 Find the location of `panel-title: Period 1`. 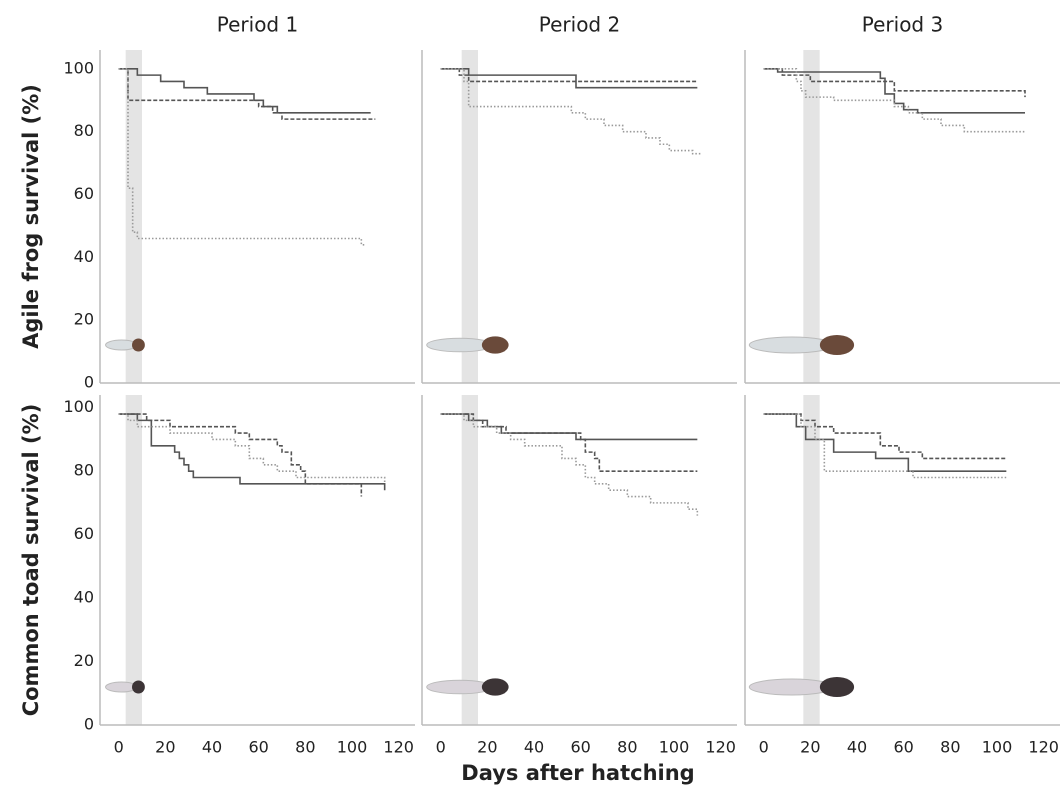

panel-title: Period 1 is located at coordinates (257, 25).